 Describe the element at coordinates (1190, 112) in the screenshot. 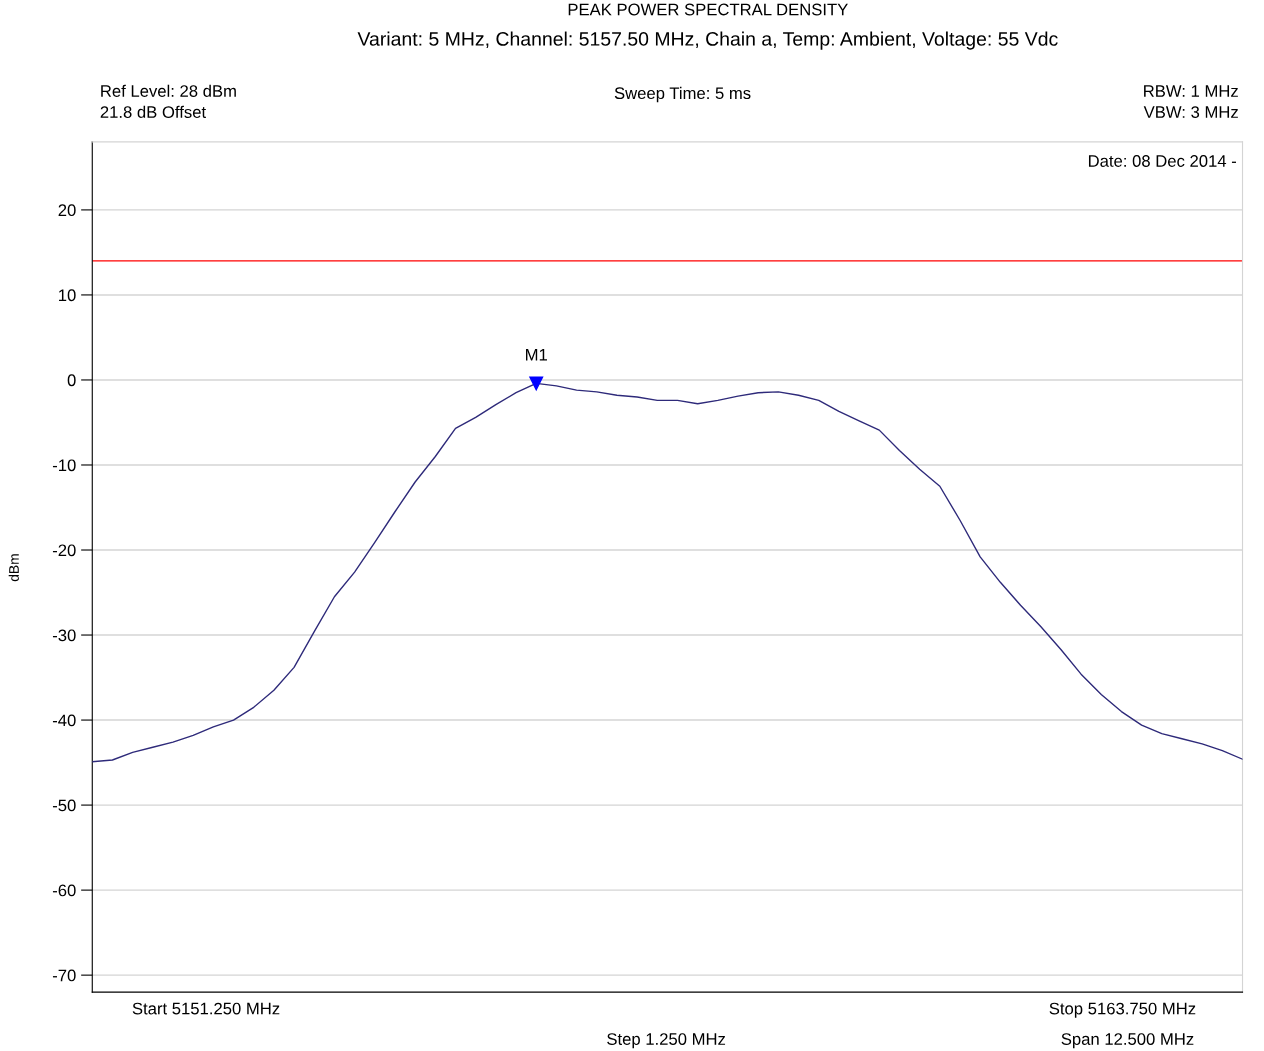

I see `text: VBW: 3 MHz` at that location.